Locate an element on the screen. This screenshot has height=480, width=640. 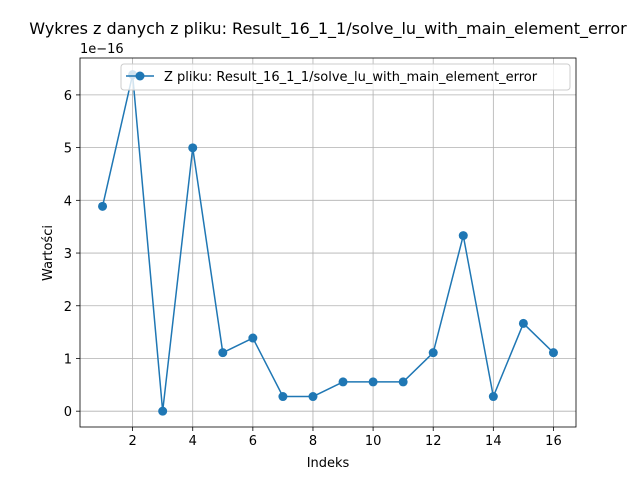
x-tick-label: 8 is located at coordinates (313, 441).